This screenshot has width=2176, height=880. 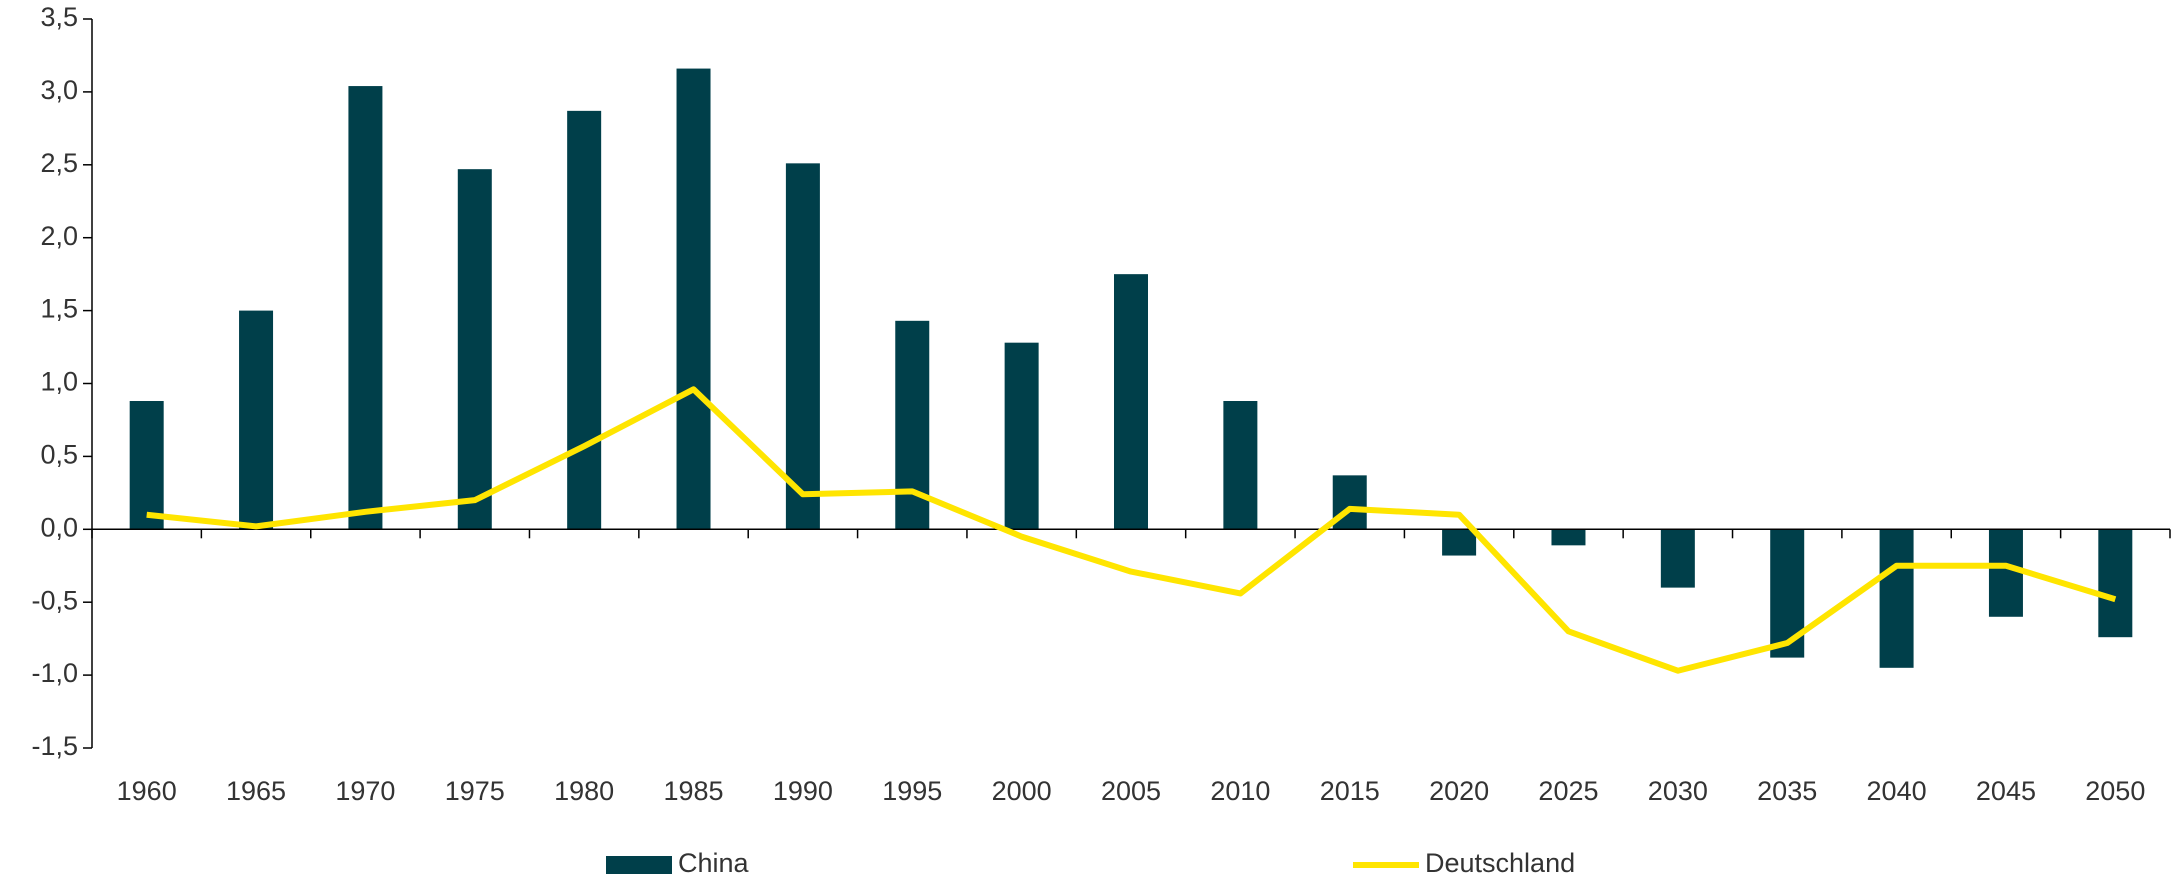 What do you see at coordinates (54, 600) in the screenshot?
I see `y-tick-label: -0,5` at bounding box center [54, 600].